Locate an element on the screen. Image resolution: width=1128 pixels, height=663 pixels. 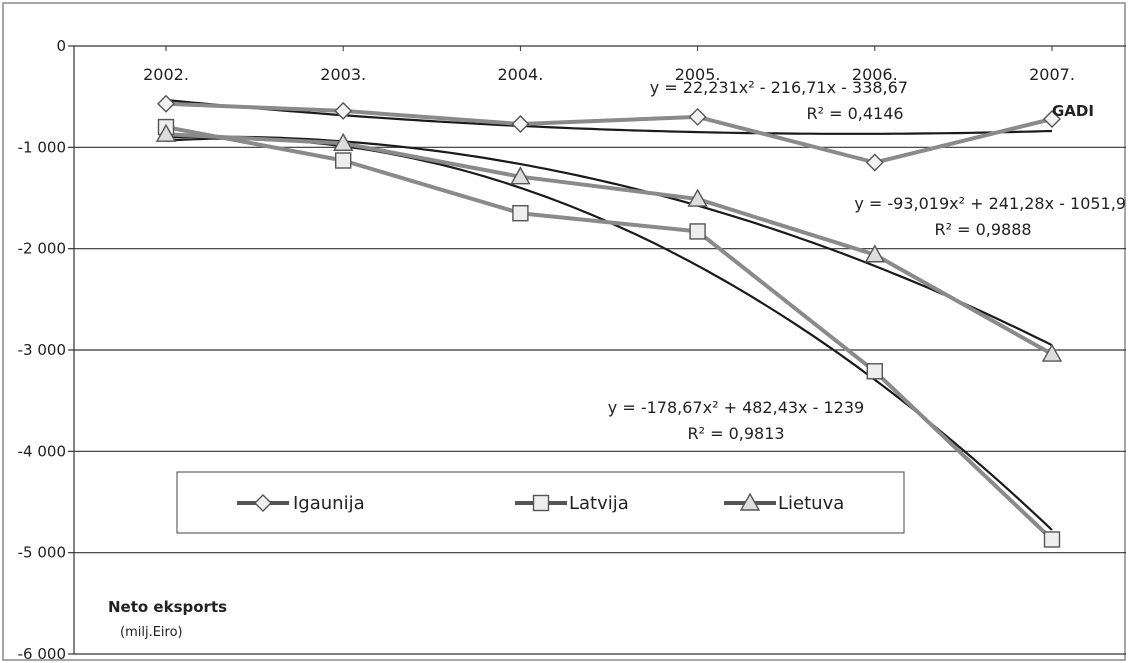
y-tick-label: -4 000 is located at coordinates (42, 451).